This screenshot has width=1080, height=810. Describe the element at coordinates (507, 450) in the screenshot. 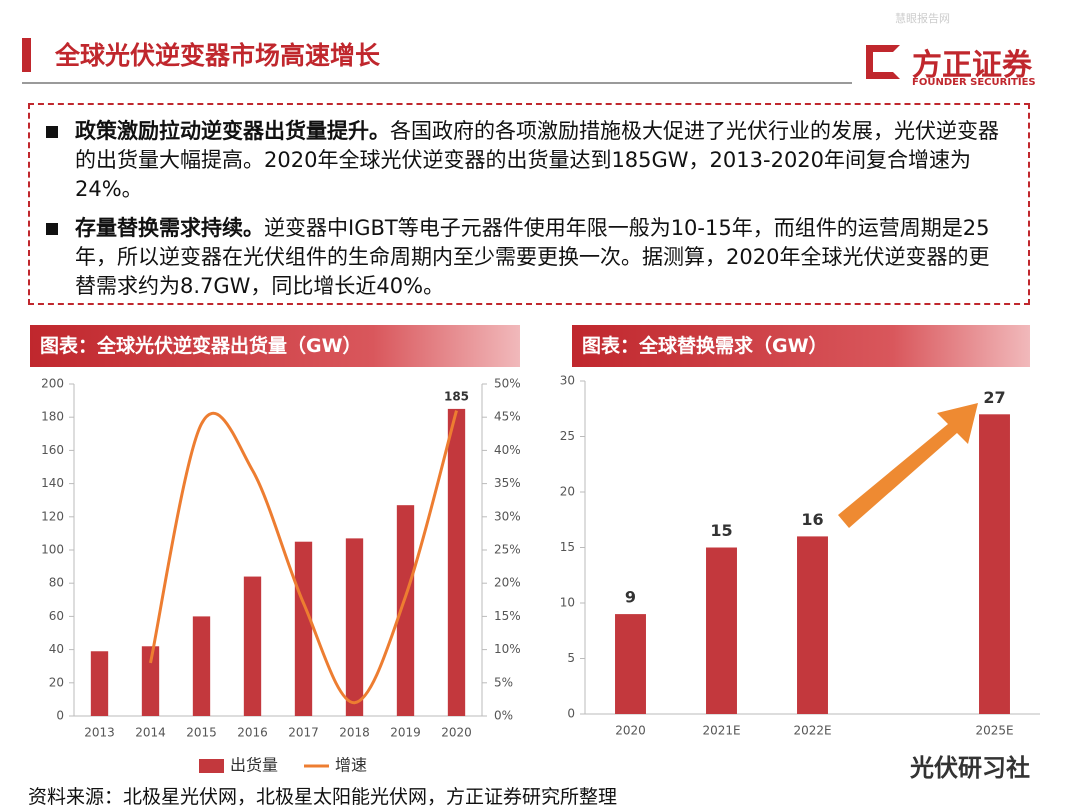

I see `y2-tick-label: 40%` at that location.